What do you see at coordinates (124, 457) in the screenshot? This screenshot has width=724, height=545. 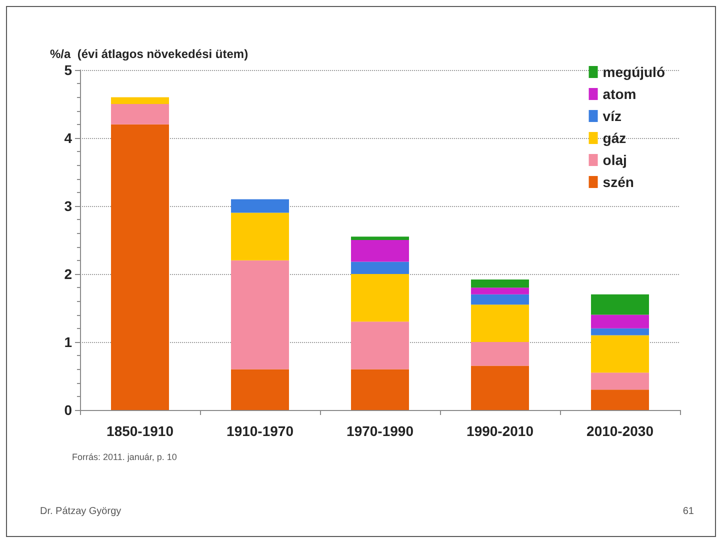 I see `text: Forrás: 2011. január, p. 10` at bounding box center [124, 457].